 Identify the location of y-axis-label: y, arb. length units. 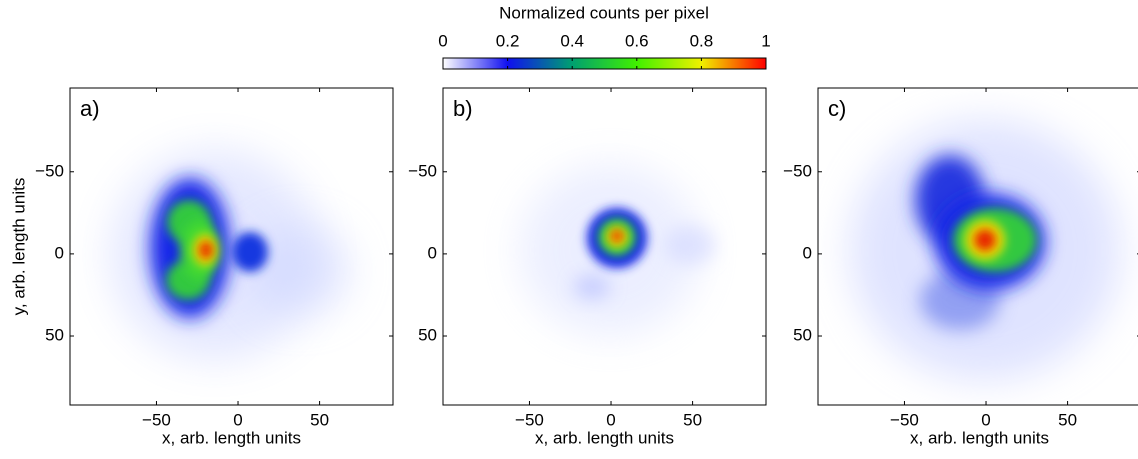
(18, 247).